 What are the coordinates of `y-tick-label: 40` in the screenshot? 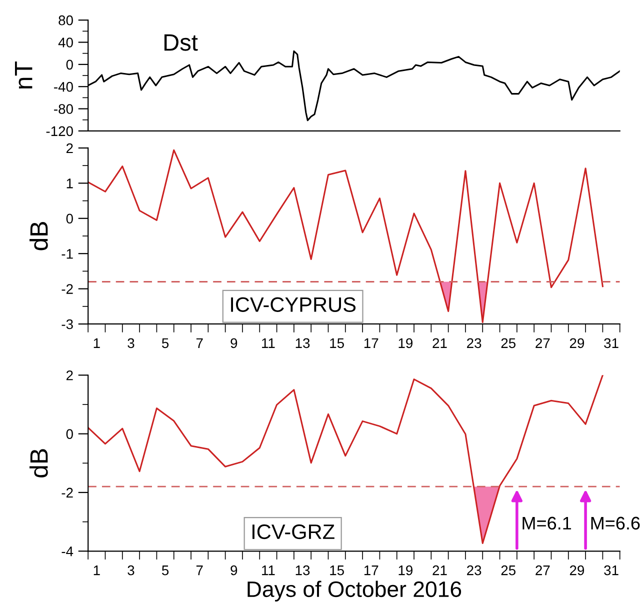 It's located at (65, 43).